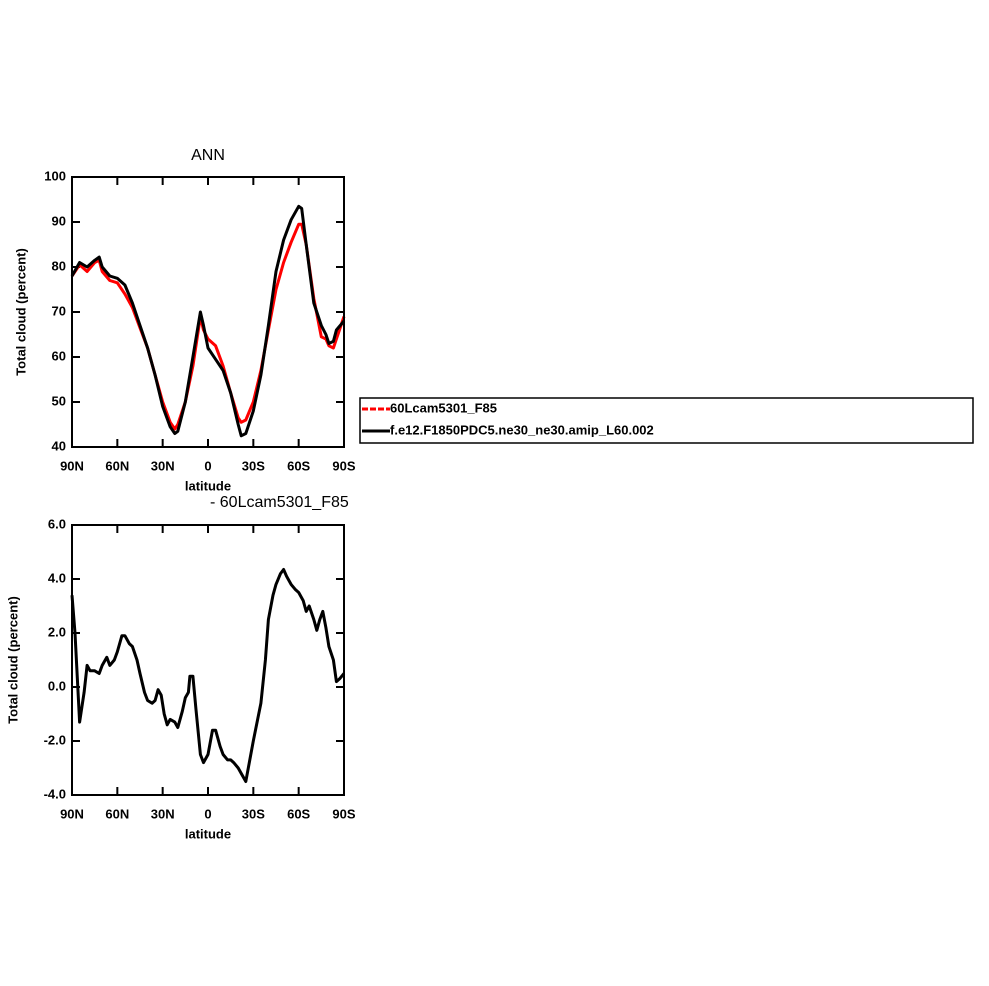  Describe the element at coordinates (55, 793) in the screenshot. I see `y-tick-label: -4.0` at that location.